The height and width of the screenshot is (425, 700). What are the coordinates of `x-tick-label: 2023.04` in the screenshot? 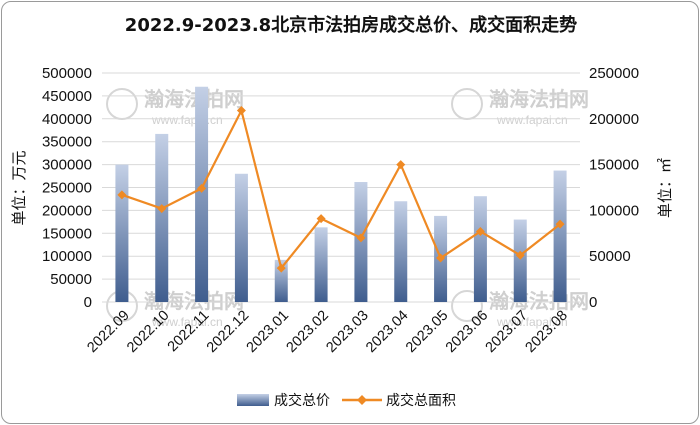 It's located at (387, 332).